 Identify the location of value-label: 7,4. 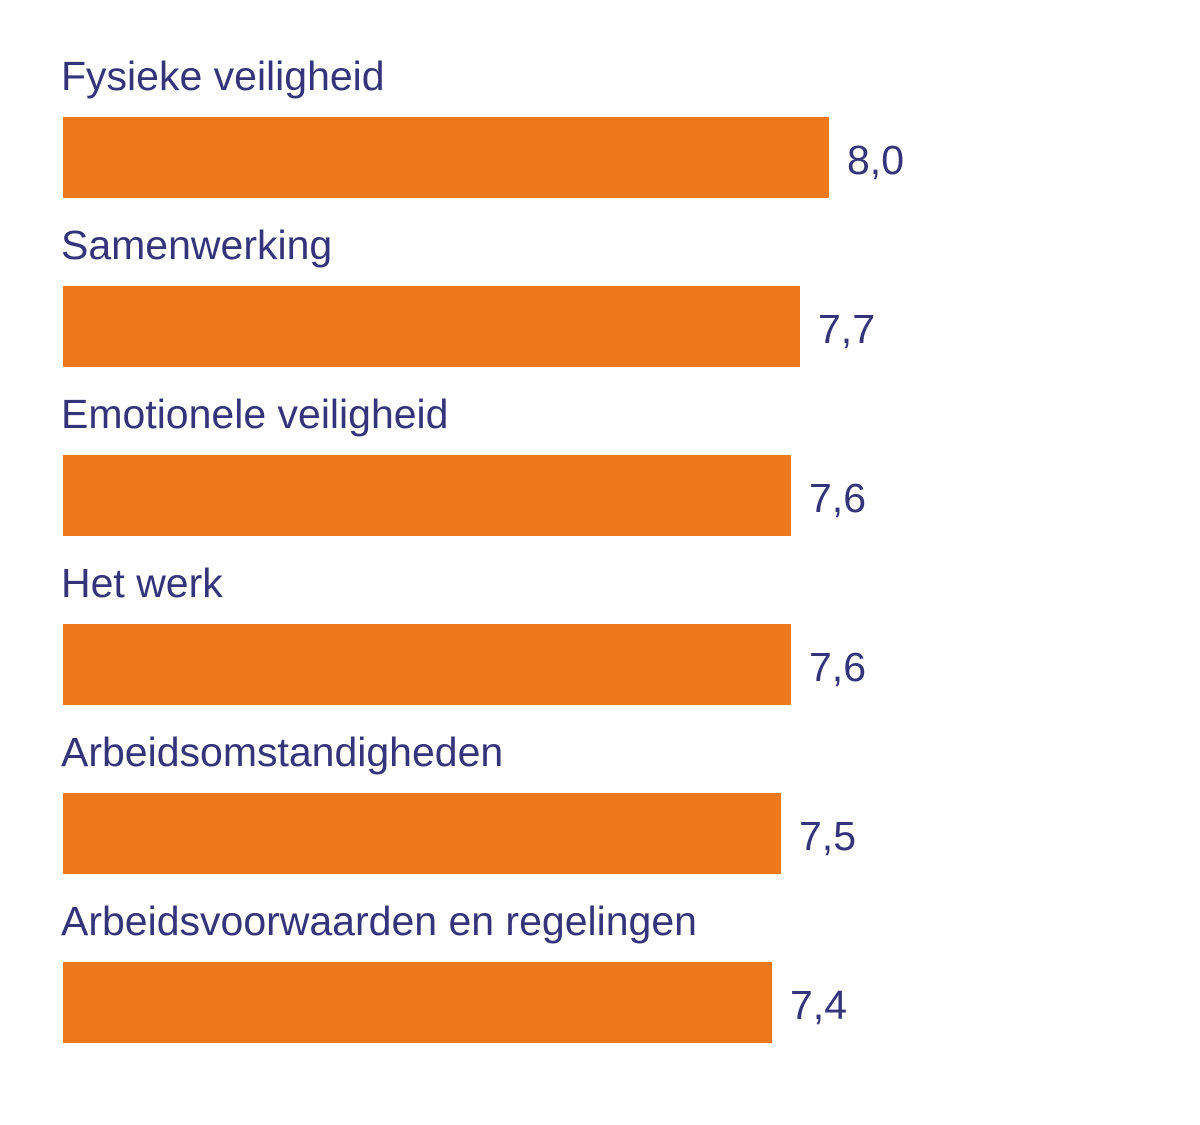
(818, 1005).